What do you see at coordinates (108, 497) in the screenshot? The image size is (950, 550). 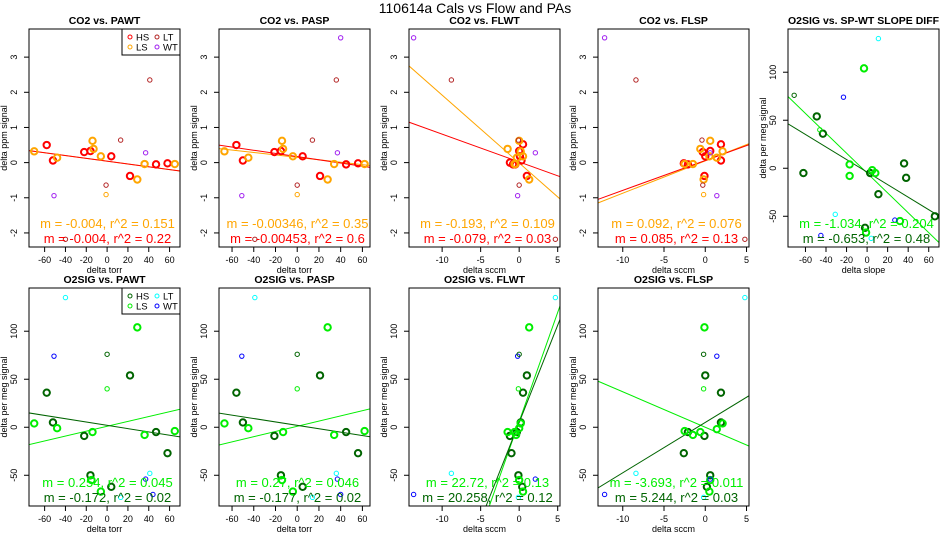 I see `fit-annotation: m = -0.172, r^2 = 0.02` at bounding box center [108, 497].